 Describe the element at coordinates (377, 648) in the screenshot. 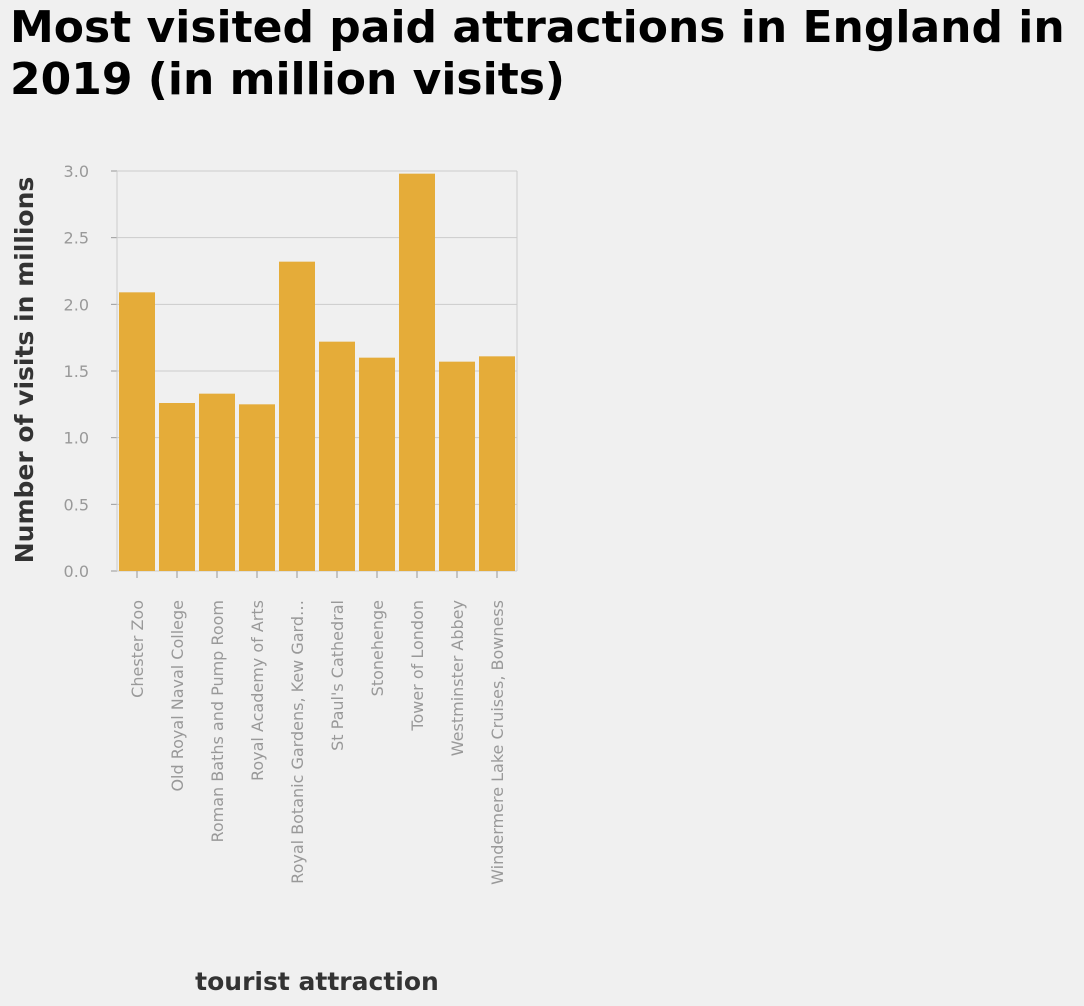

I see `x-tick-label: Stonehenge` at that location.